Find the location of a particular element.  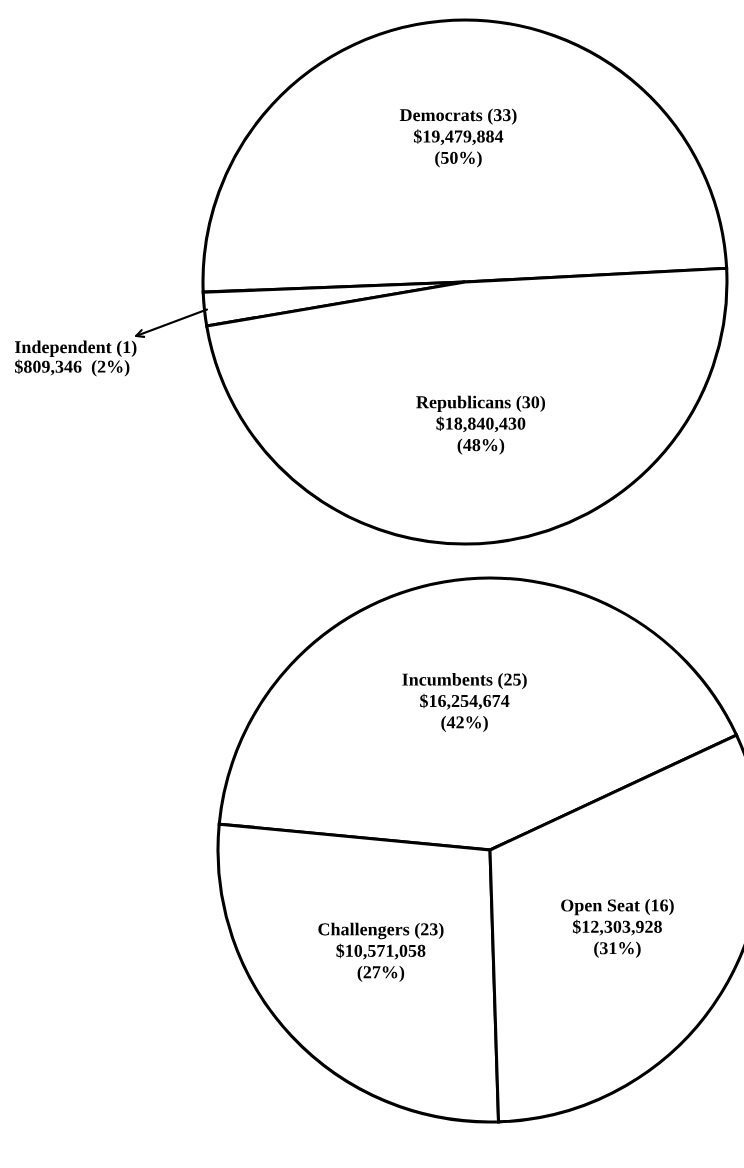

data-label: $19,479,884 (50%) is located at coordinates (458, 148).